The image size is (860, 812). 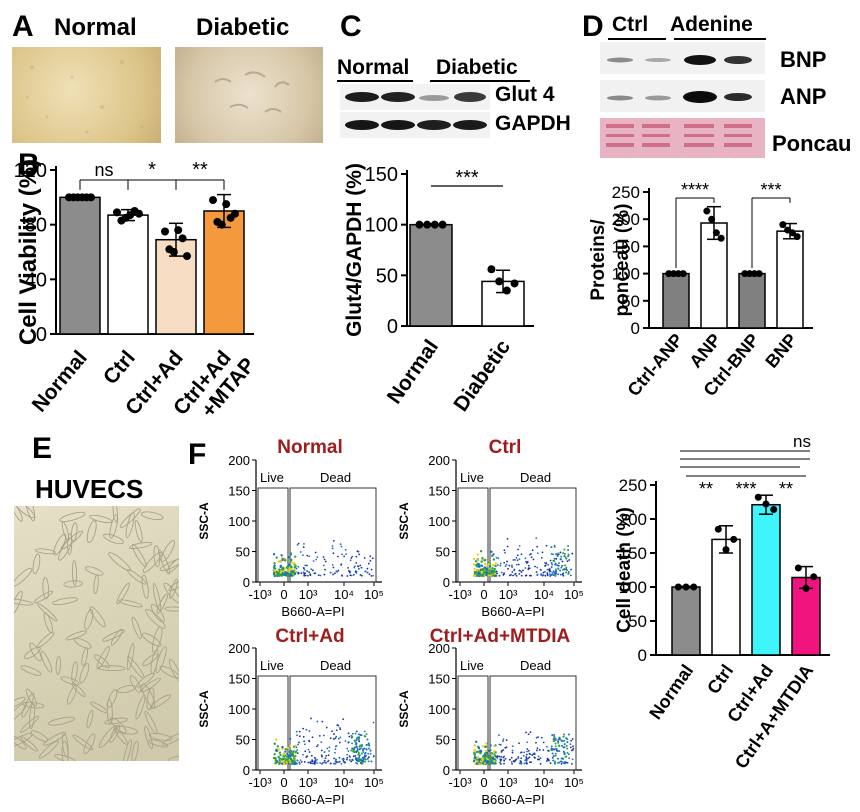 What do you see at coordinates (766, 579) in the screenshot?
I see `chart-f-bar` at bounding box center [766, 579].